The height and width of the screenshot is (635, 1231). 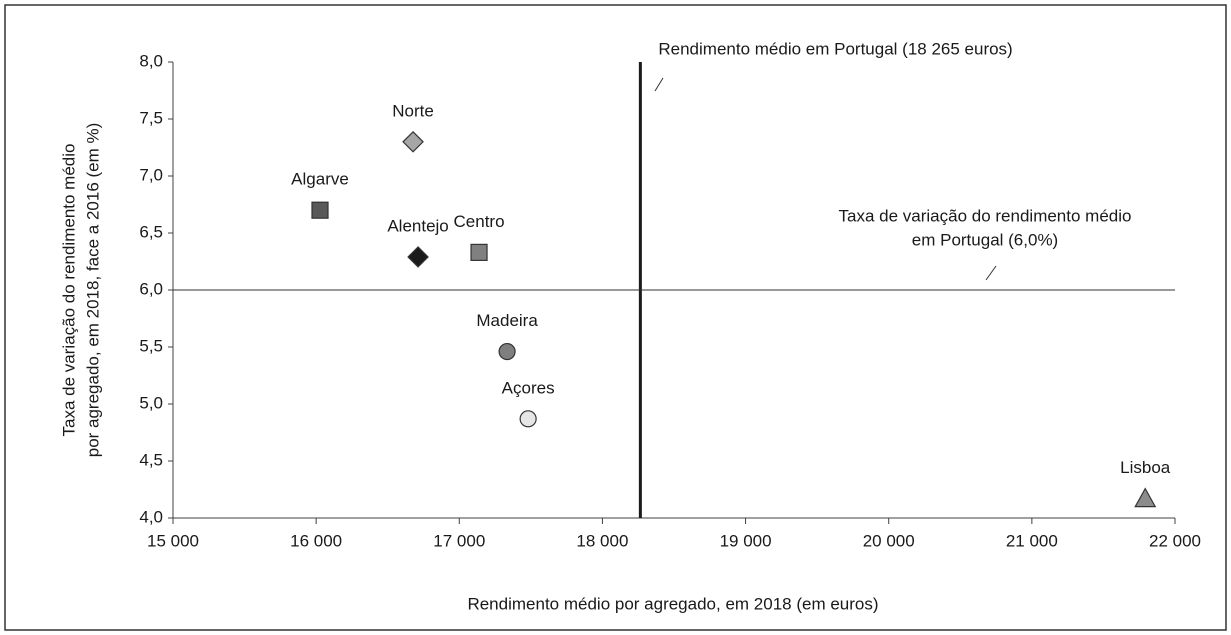 I want to click on y-tick-label: 5,0, so click(x=151, y=402).